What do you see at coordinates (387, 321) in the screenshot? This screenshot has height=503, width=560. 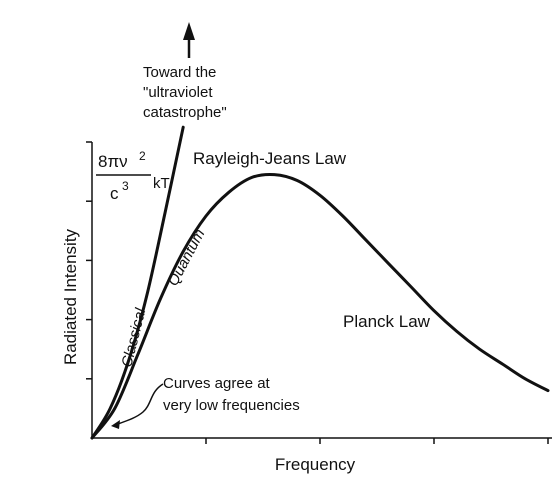 I see `planck-law-label: Planck Law` at bounding box center [387, 321].